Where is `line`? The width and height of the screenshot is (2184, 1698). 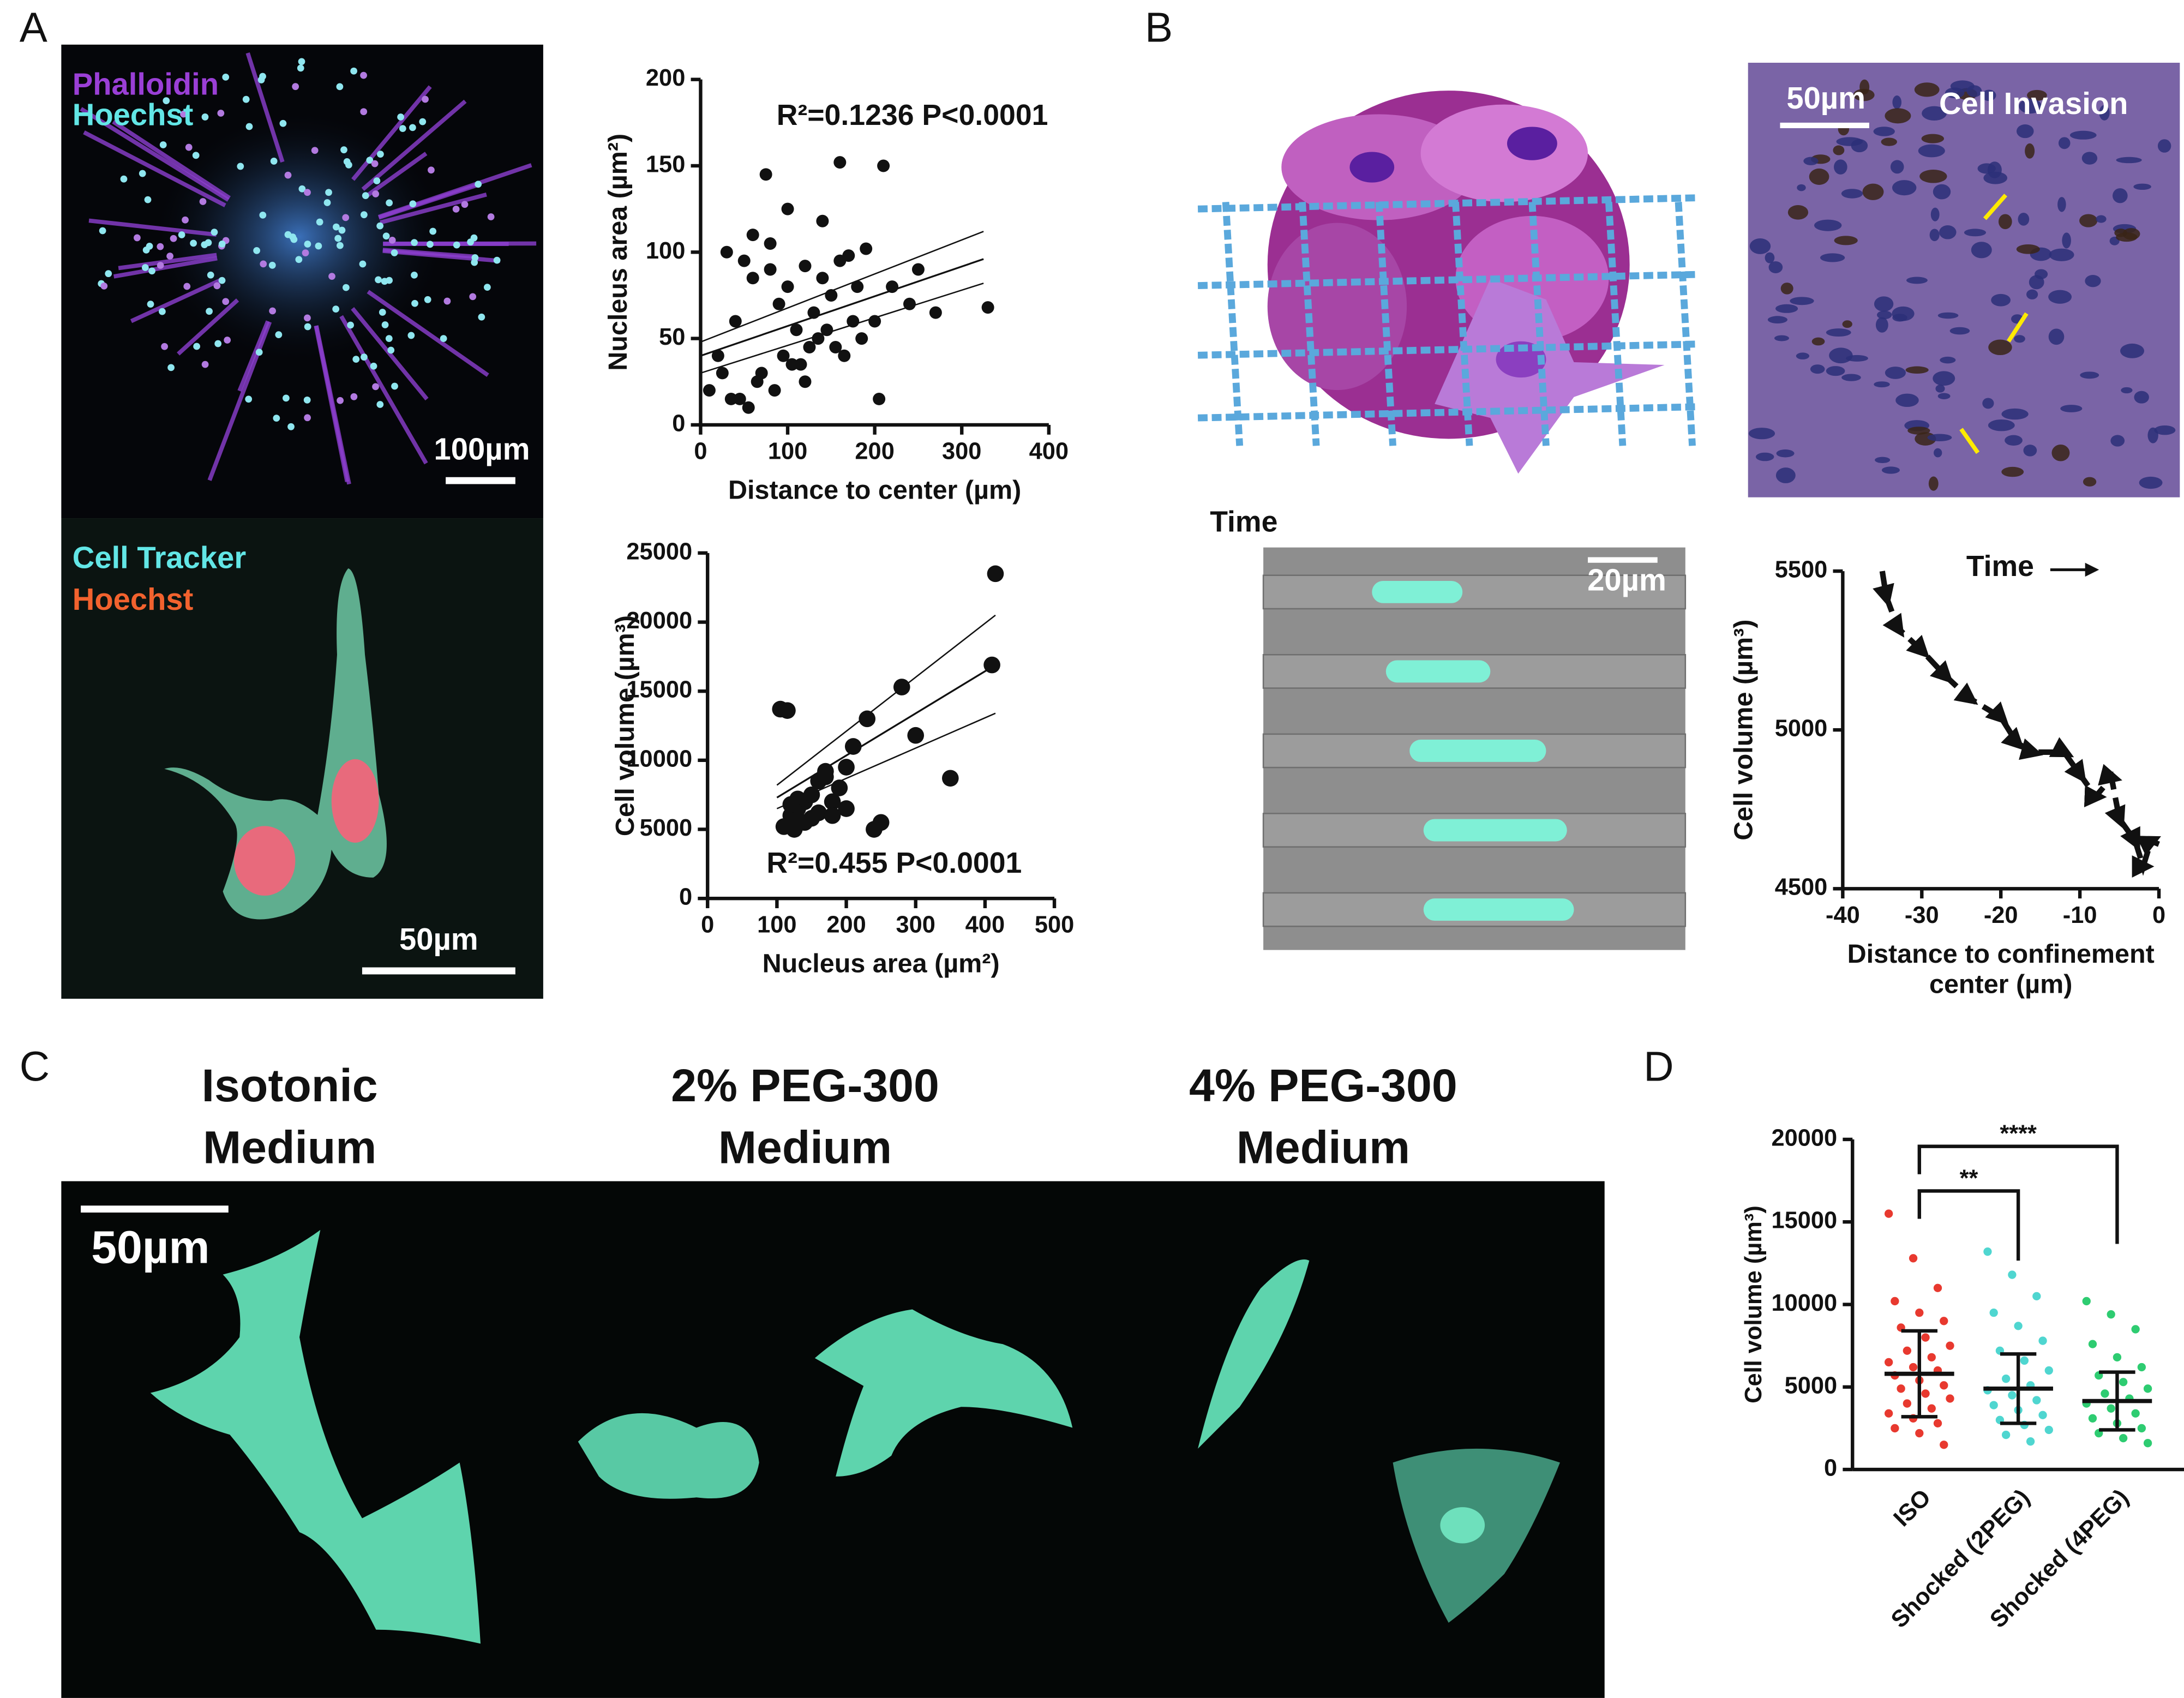
line is located at coordinates (2017, 724).